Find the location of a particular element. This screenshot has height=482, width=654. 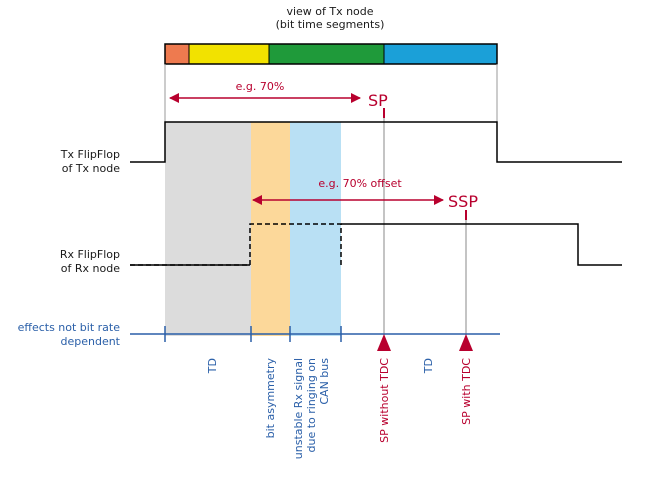

ringing-region is located at coordinates (315, 229).